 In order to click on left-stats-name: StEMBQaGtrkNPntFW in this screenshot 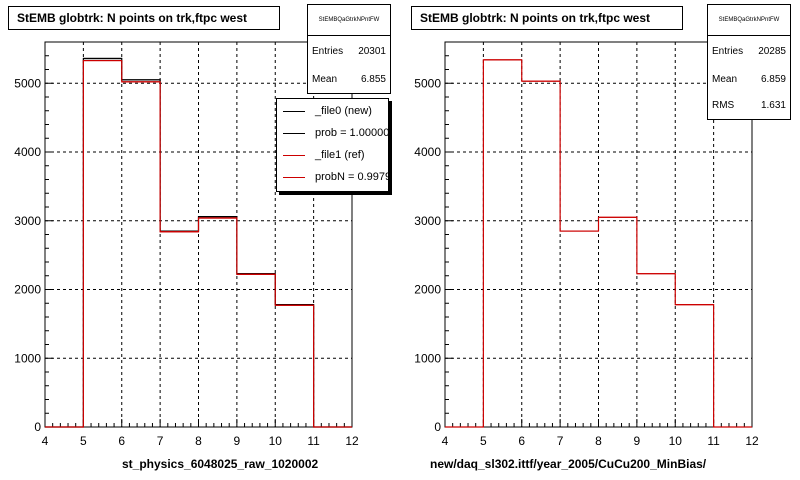, I will do `click(349, 20)`.